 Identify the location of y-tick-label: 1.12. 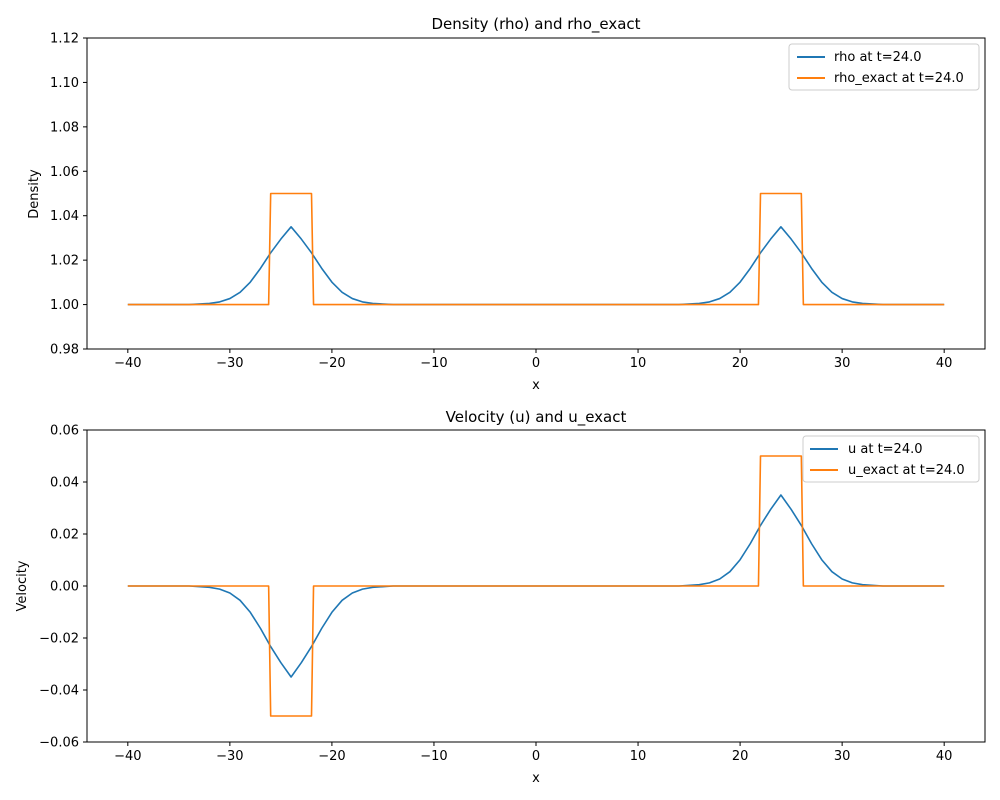
(64, 39).